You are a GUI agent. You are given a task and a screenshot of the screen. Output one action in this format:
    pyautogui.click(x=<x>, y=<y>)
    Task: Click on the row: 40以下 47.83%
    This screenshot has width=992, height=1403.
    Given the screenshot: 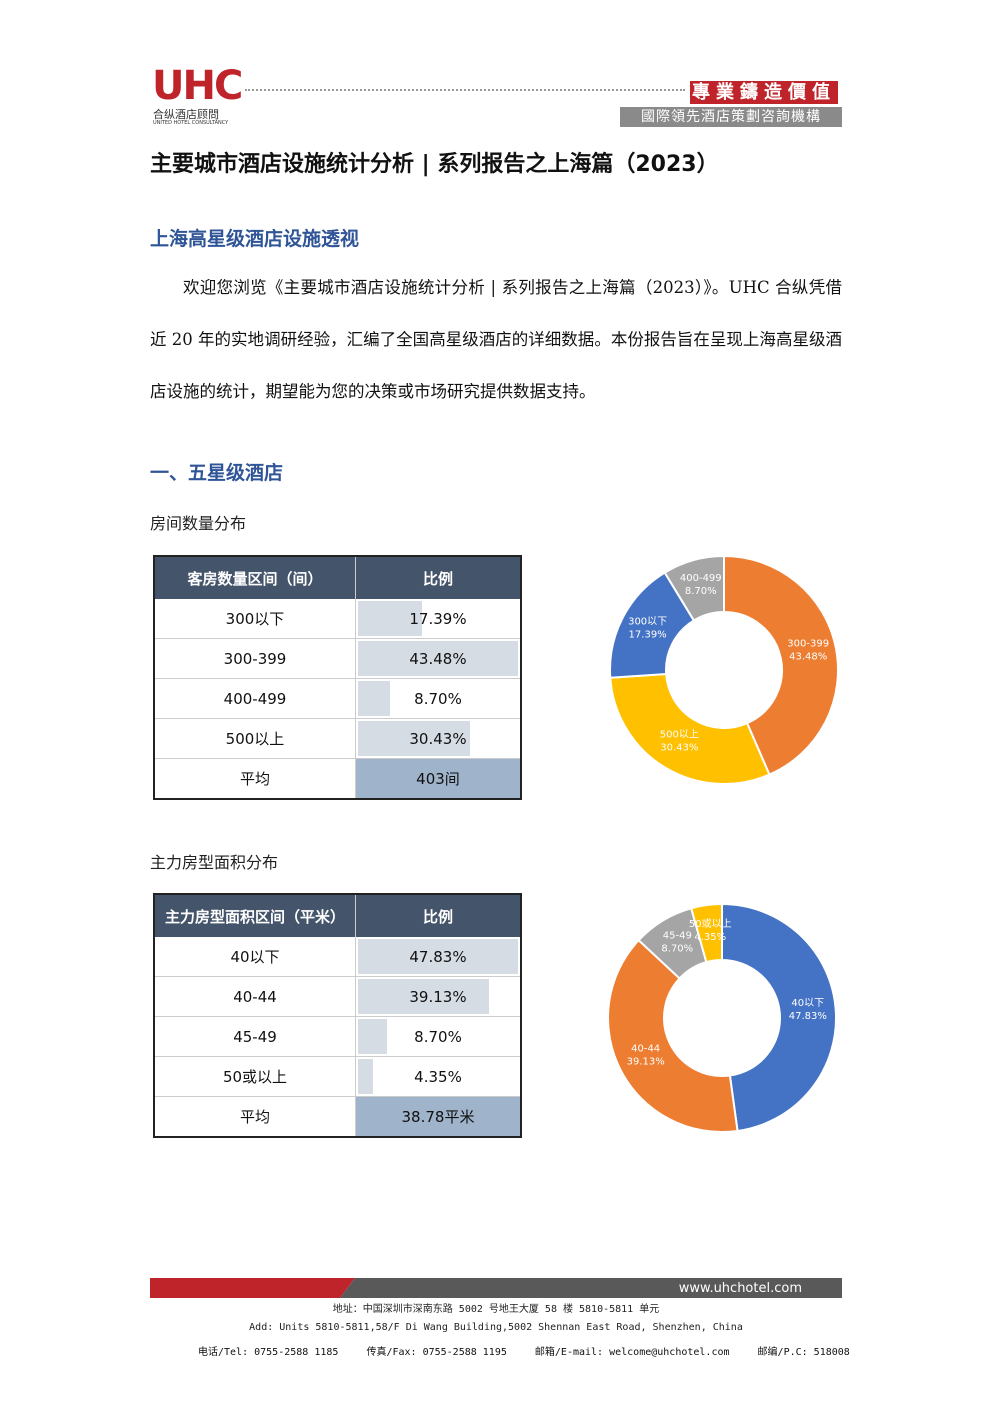 What is the action you would take?
    pyautogui.click(x=338, y=957)
    